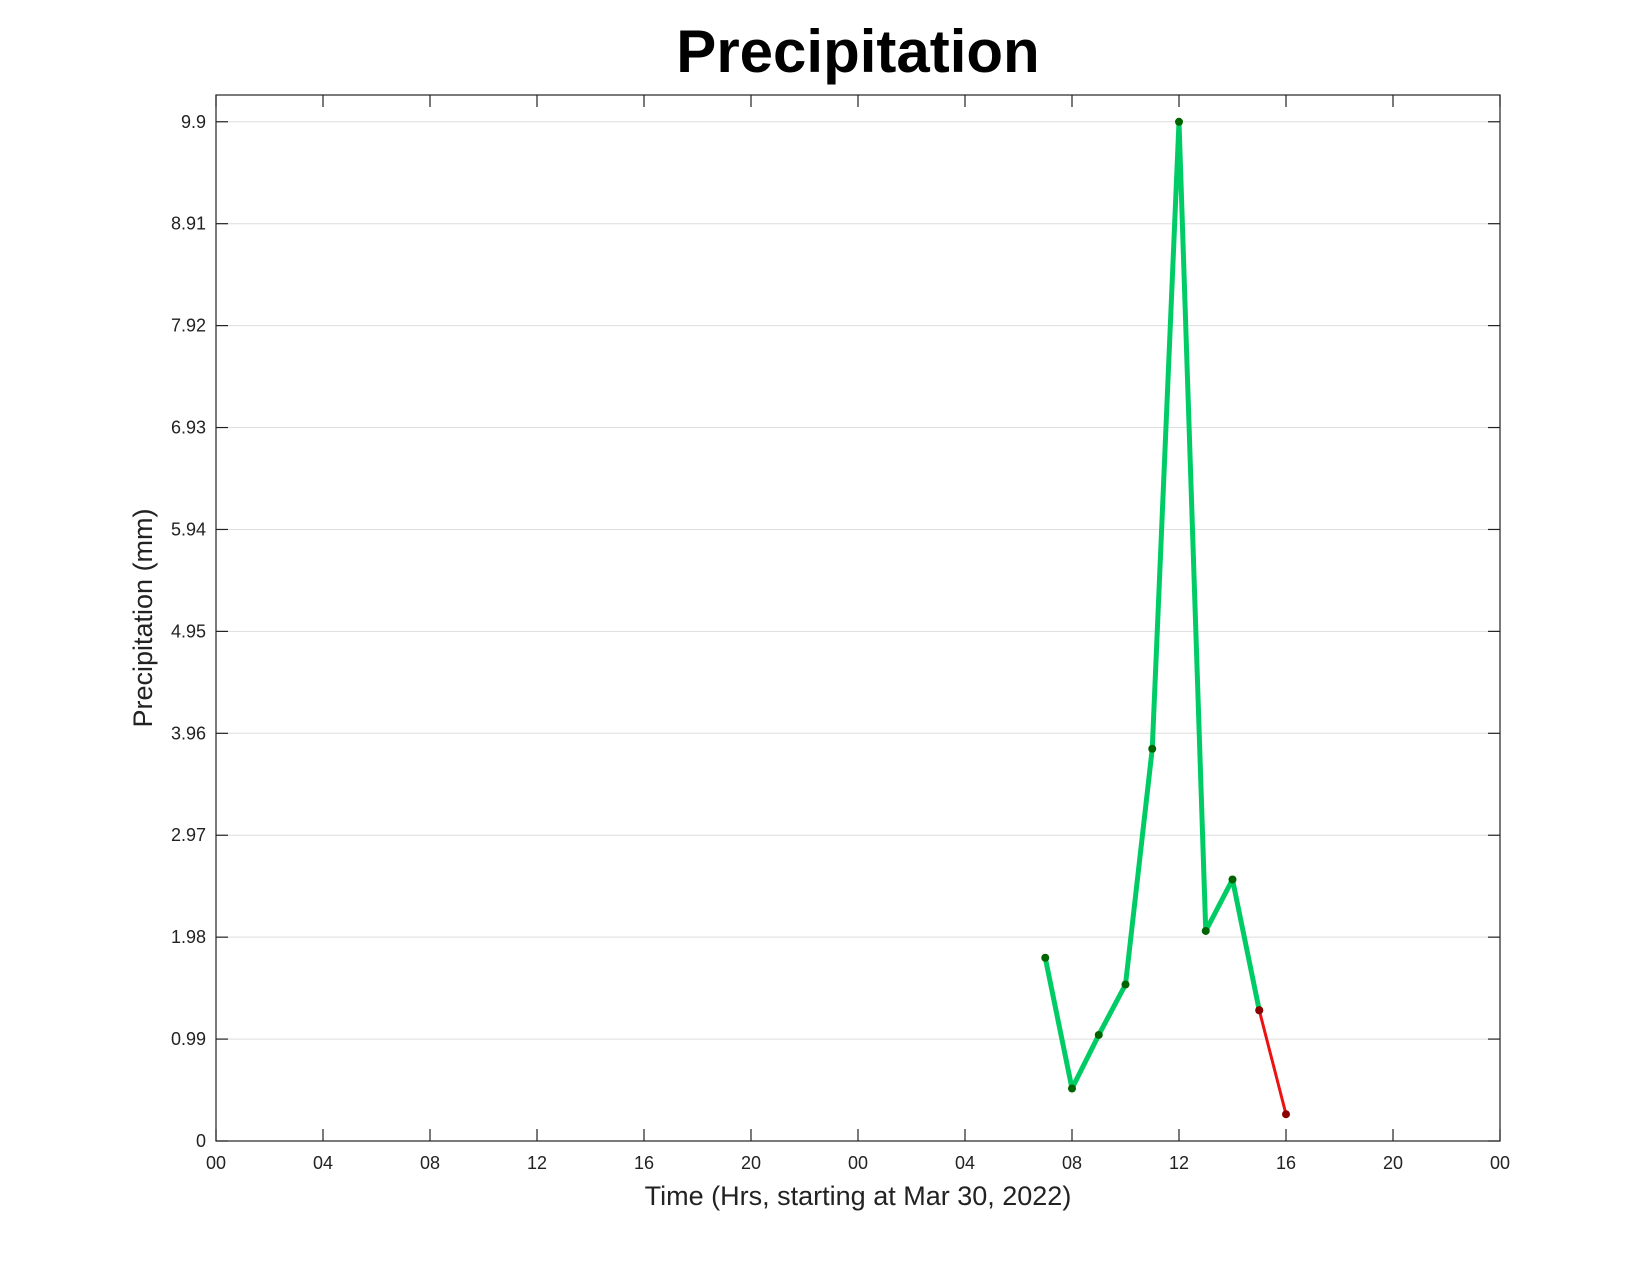 The width and height of the screenshot is (1650, 1275). I want to click on y-tick-label: 7.92, so click(188, 326).